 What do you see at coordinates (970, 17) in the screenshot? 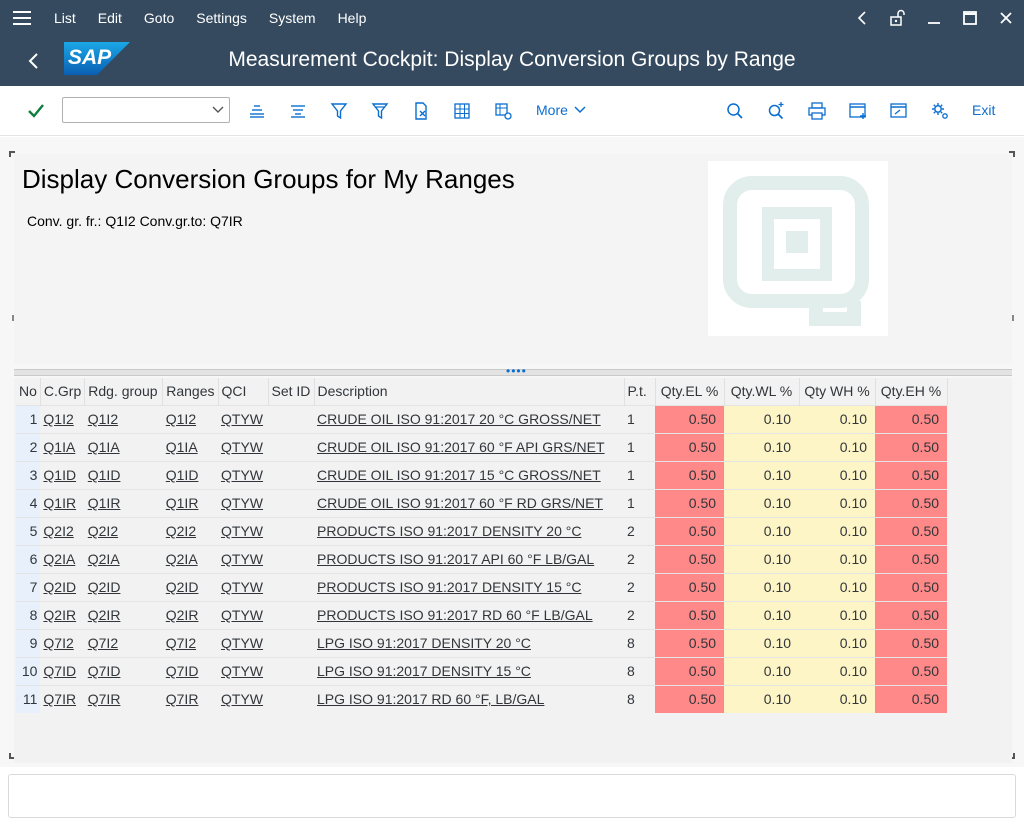
I see `maximize-icon` at bounding box center [970, 17].